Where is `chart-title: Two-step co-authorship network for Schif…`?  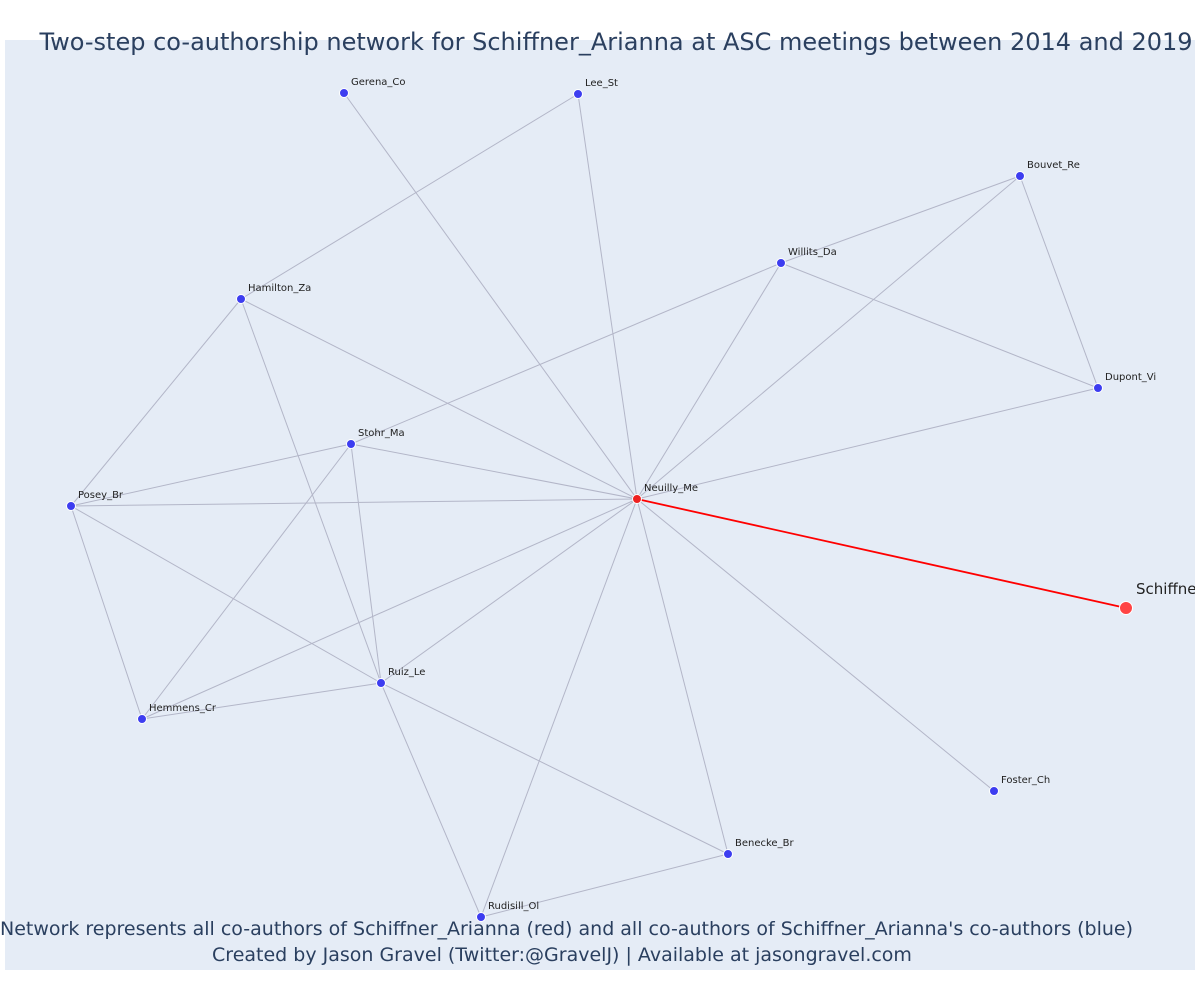
chart-title: Two-step co-authorship network for Schif… is located at coordinates (616, 42).